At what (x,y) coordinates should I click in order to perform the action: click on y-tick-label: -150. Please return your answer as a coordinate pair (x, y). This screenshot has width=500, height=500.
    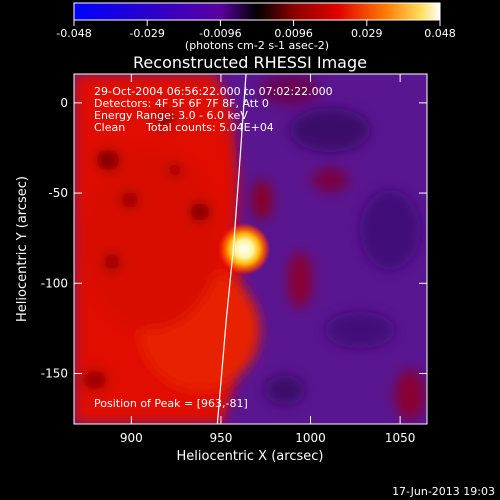
    Looking at the image, I should click on (54, 373).